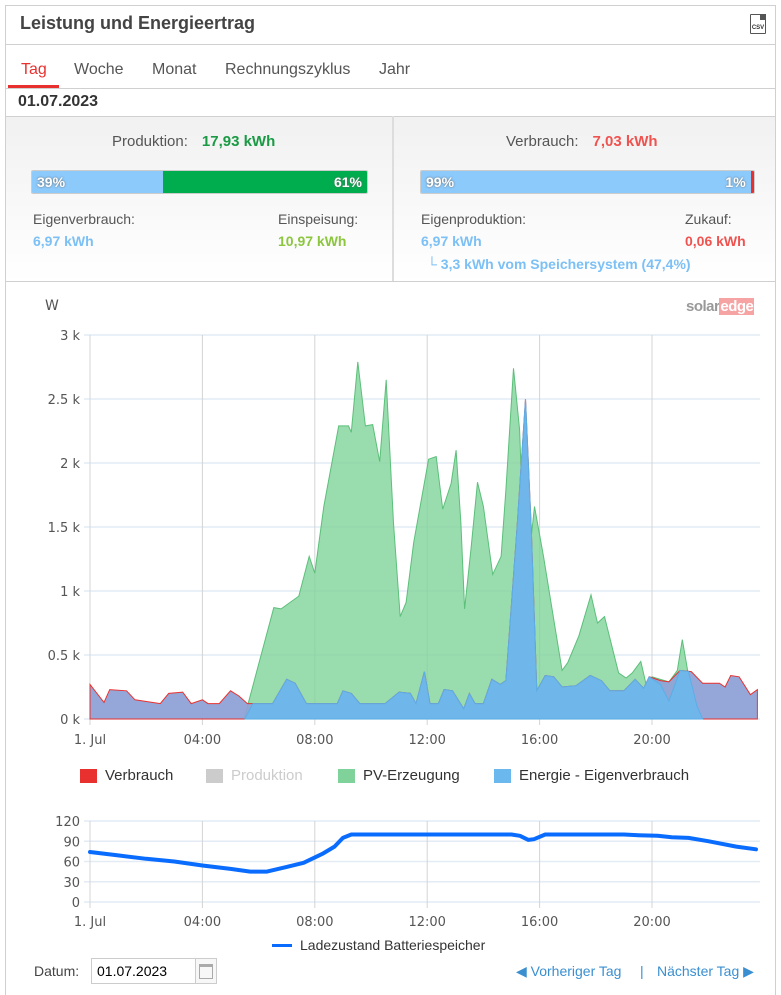 The image size is (781, 995). What do you see at coordinates (71, 842) in the screenshot?
I see `y-tick-label: 90` at bounding box center [71, 842].